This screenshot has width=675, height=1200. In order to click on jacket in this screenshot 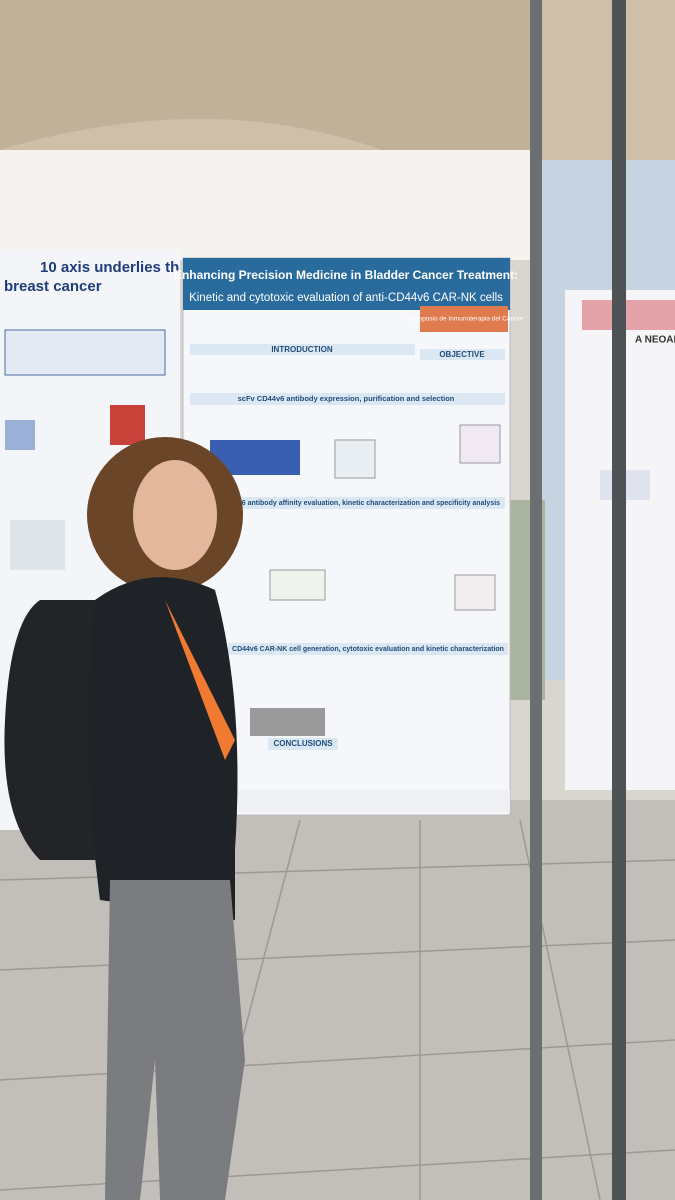, I will do `click(163, 748)`.